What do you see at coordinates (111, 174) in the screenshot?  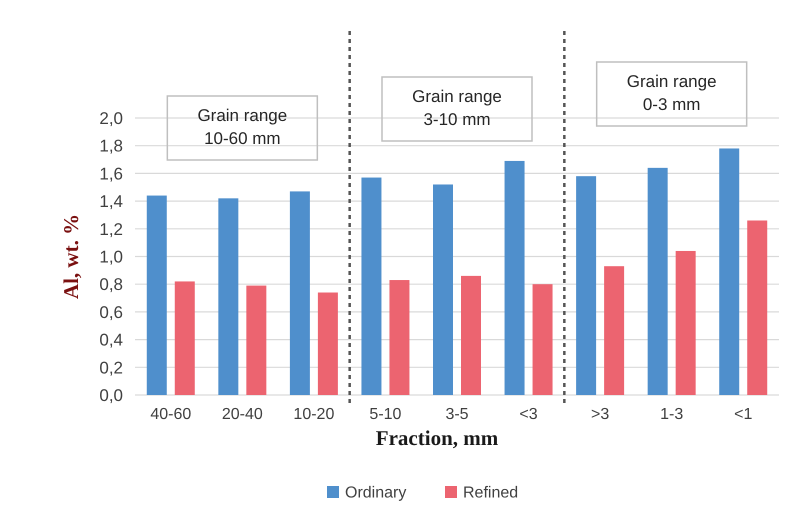 I see `y-tick-label: 1,6` at bounding box center [111, 174].